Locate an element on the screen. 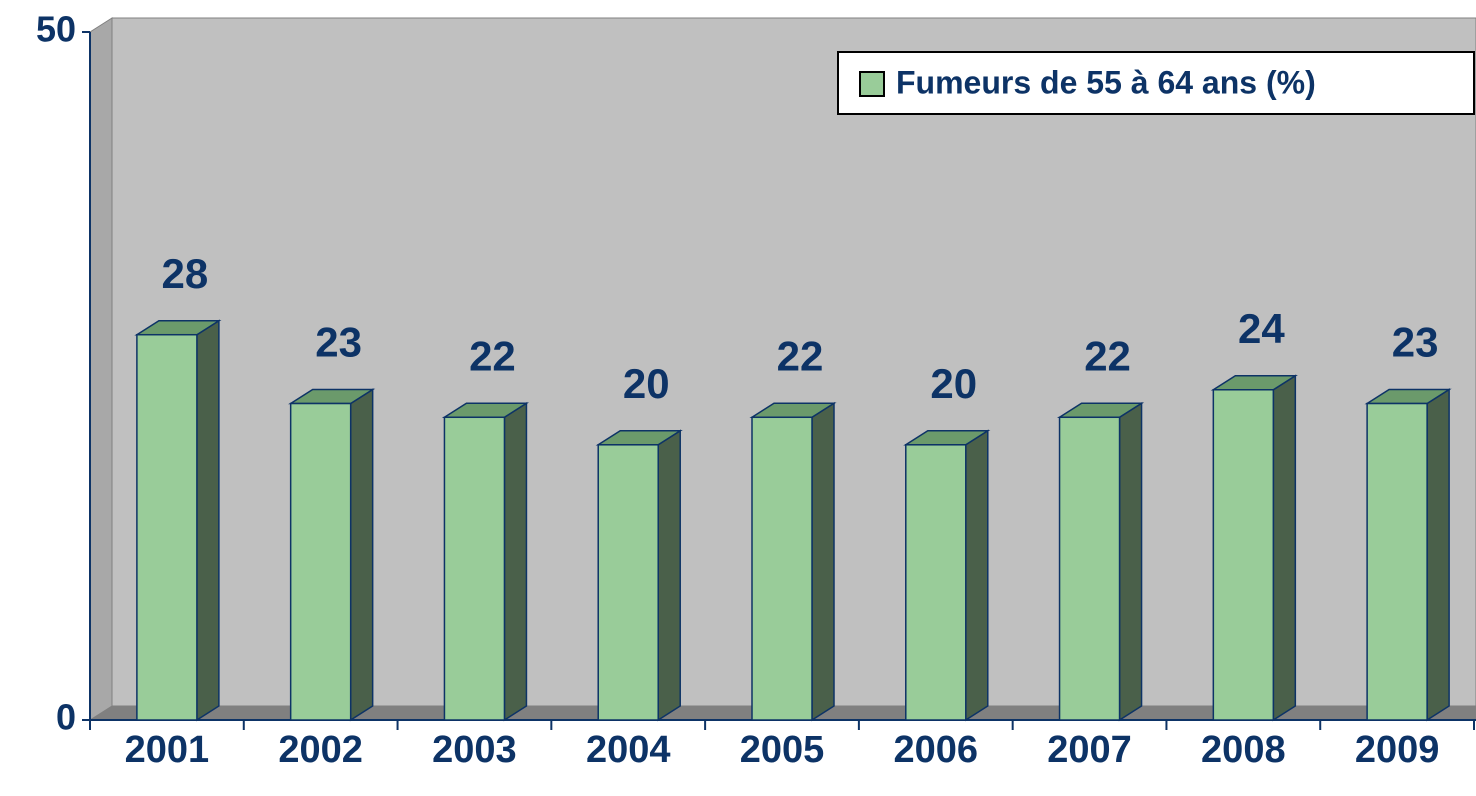 Image resolution: width=1476 pixels, height=796 pixels. x-tick-label: 2006 is located at coordinates (936, 750).